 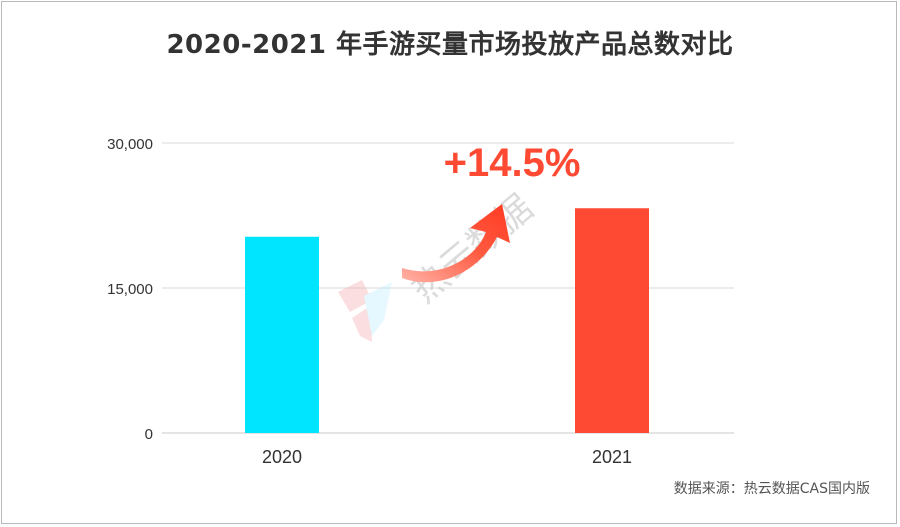 What do you see at coordinates (612, 457) in the screenshot?
I see `x-tick-label-2021: 2021` at bounding box center [612, 457].